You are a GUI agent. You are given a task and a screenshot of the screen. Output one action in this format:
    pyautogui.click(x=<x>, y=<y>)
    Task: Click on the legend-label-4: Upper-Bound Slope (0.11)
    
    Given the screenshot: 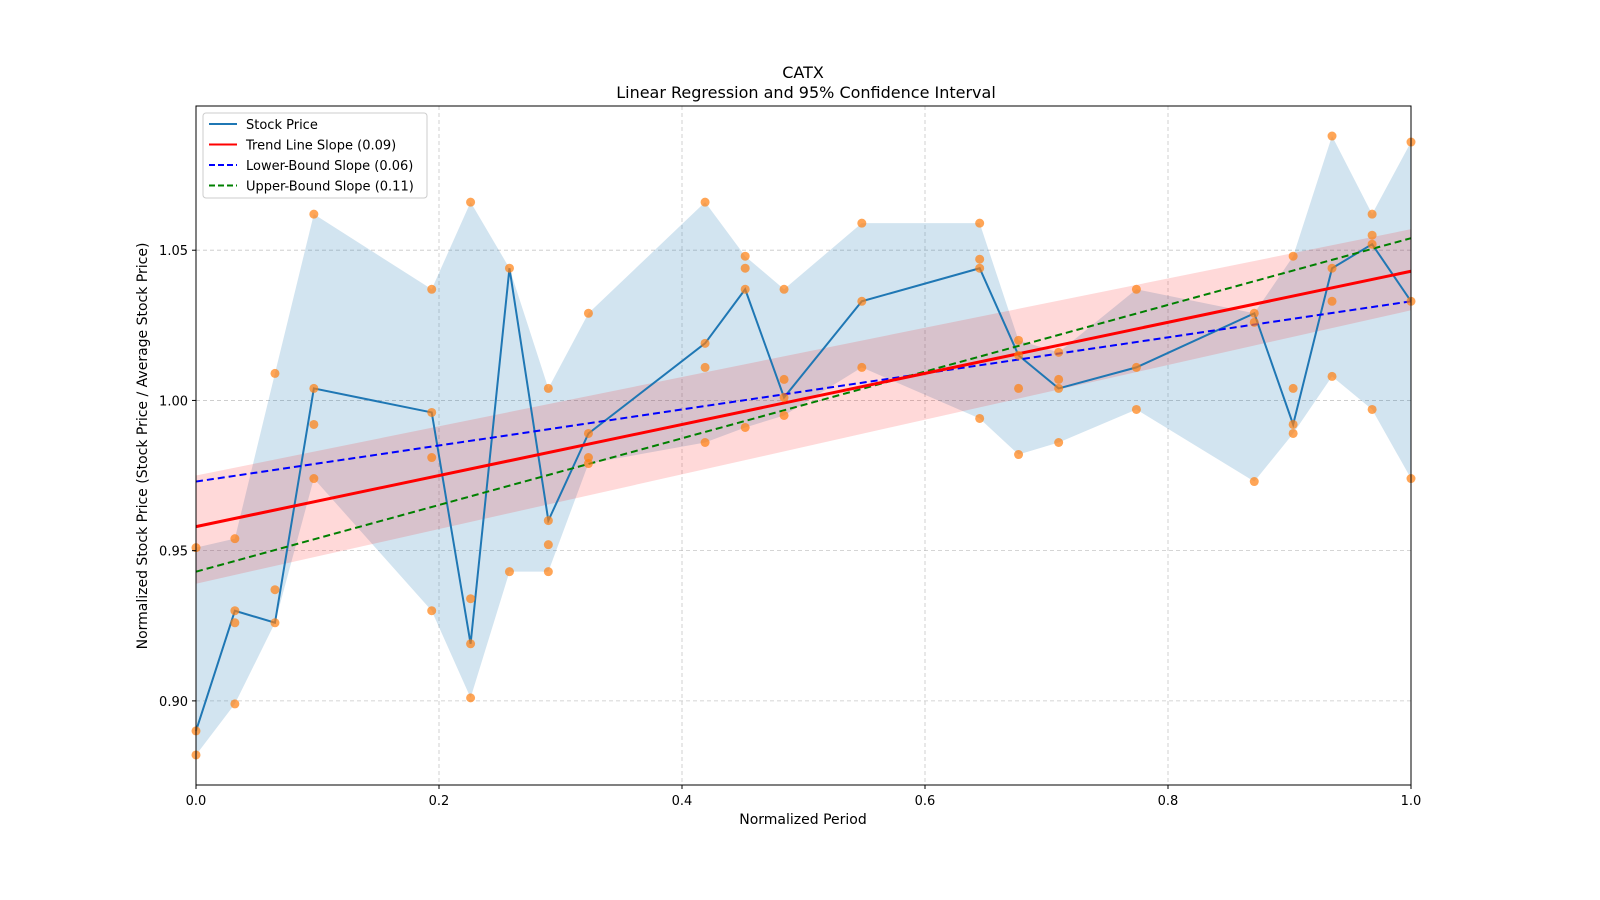 What is the action you would take?
    pyautogui.click(x=330, y=187)
    